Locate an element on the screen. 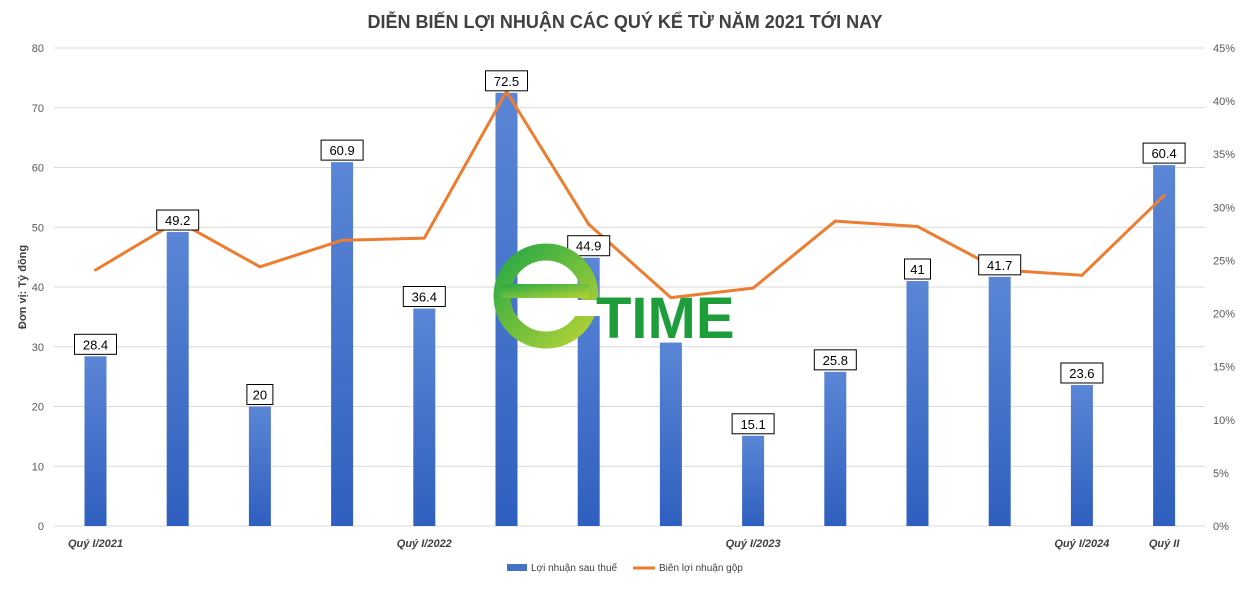  y2-tick-label: 10% is located at coordinates (1224, 421).